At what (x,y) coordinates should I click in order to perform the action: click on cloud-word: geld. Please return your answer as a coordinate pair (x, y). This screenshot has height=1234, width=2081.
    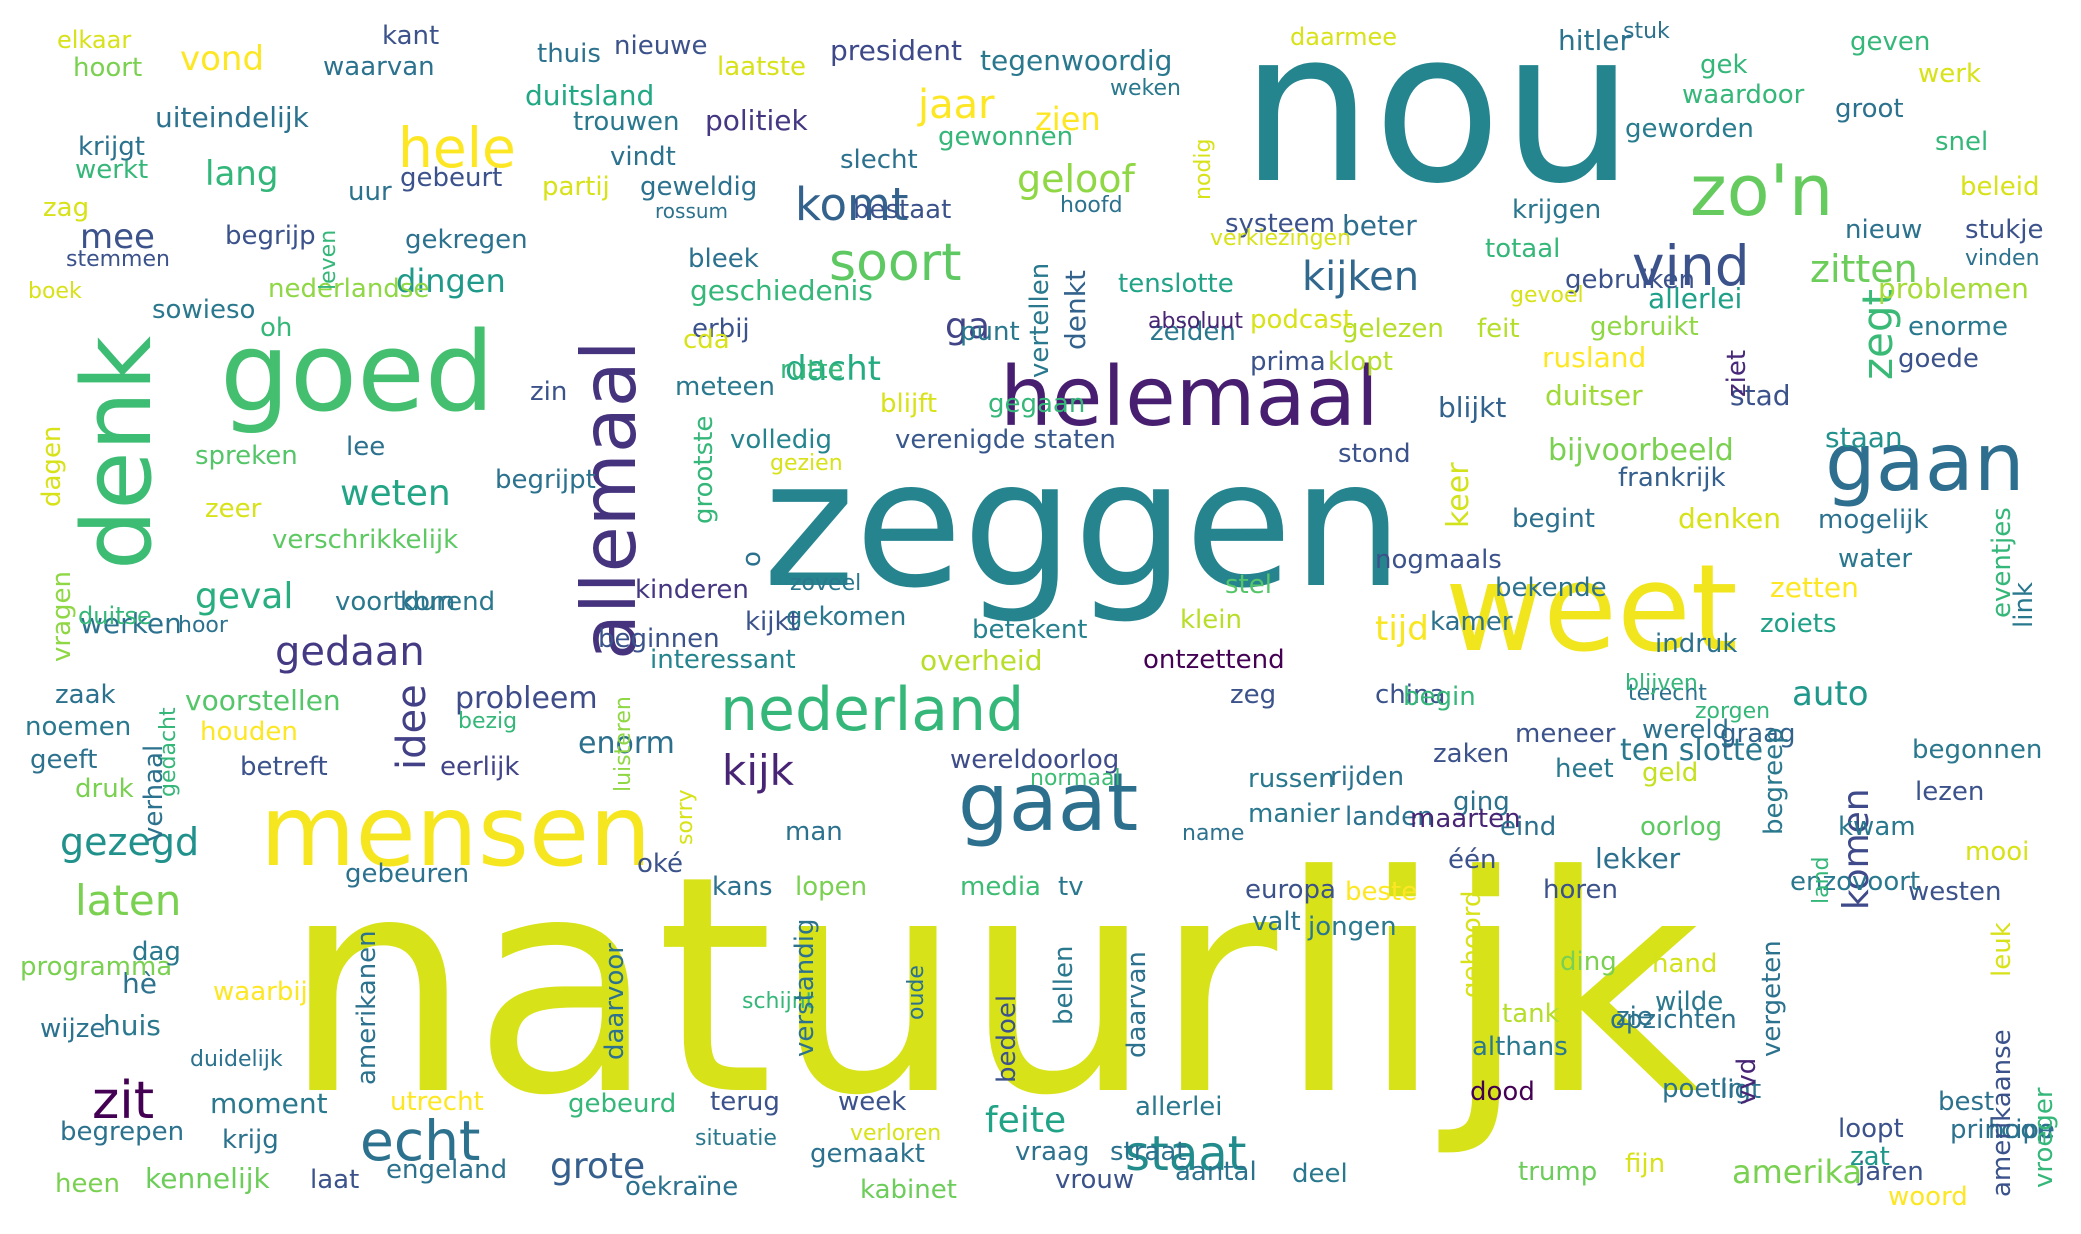
    Looking at the image, I should click on (1670, 773).